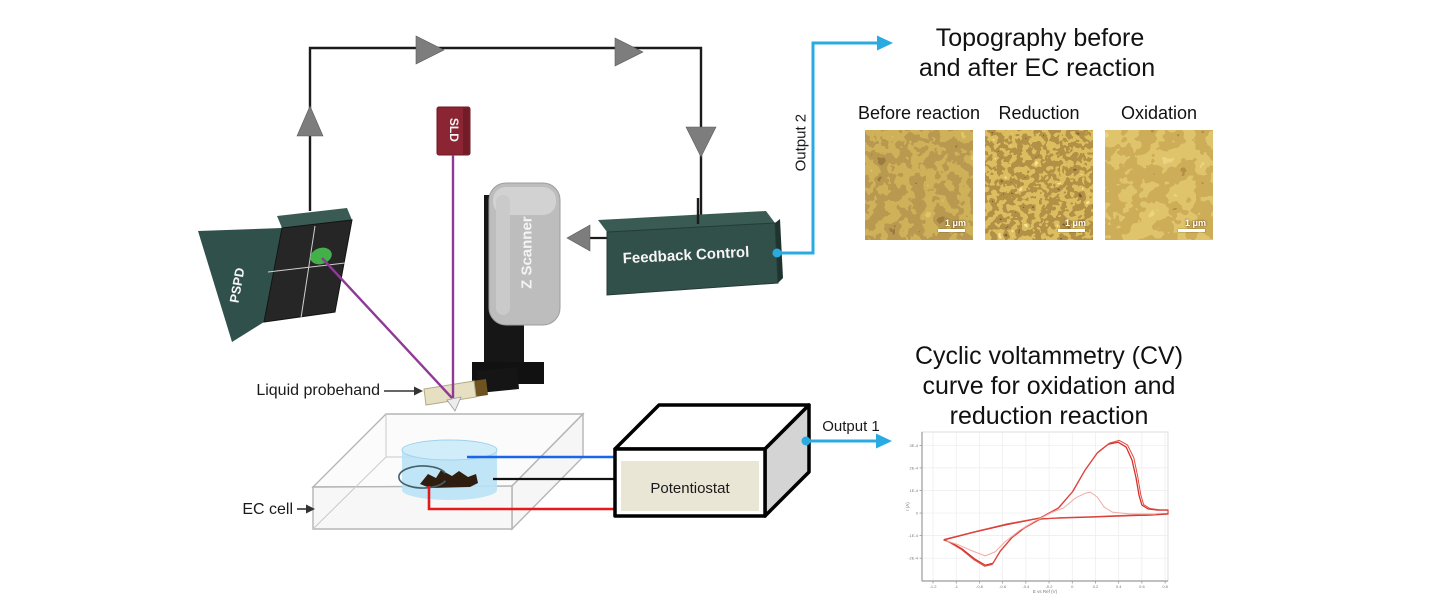 This screenshot has height=615, width=1440. Describe the element at coordinates (1003, 586) in the screenshot. I see `cv-tick-label-x: -0.6` at that location.